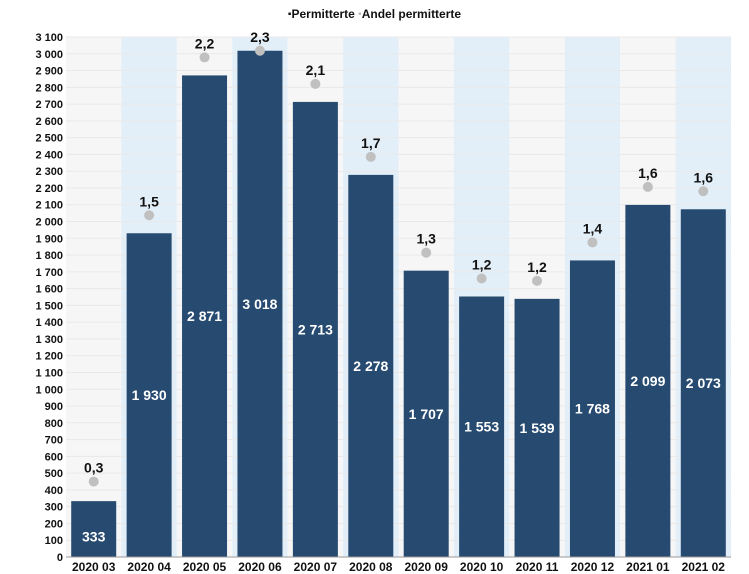  I want to click on y-tick-label: 1 200, so click(49, 357).